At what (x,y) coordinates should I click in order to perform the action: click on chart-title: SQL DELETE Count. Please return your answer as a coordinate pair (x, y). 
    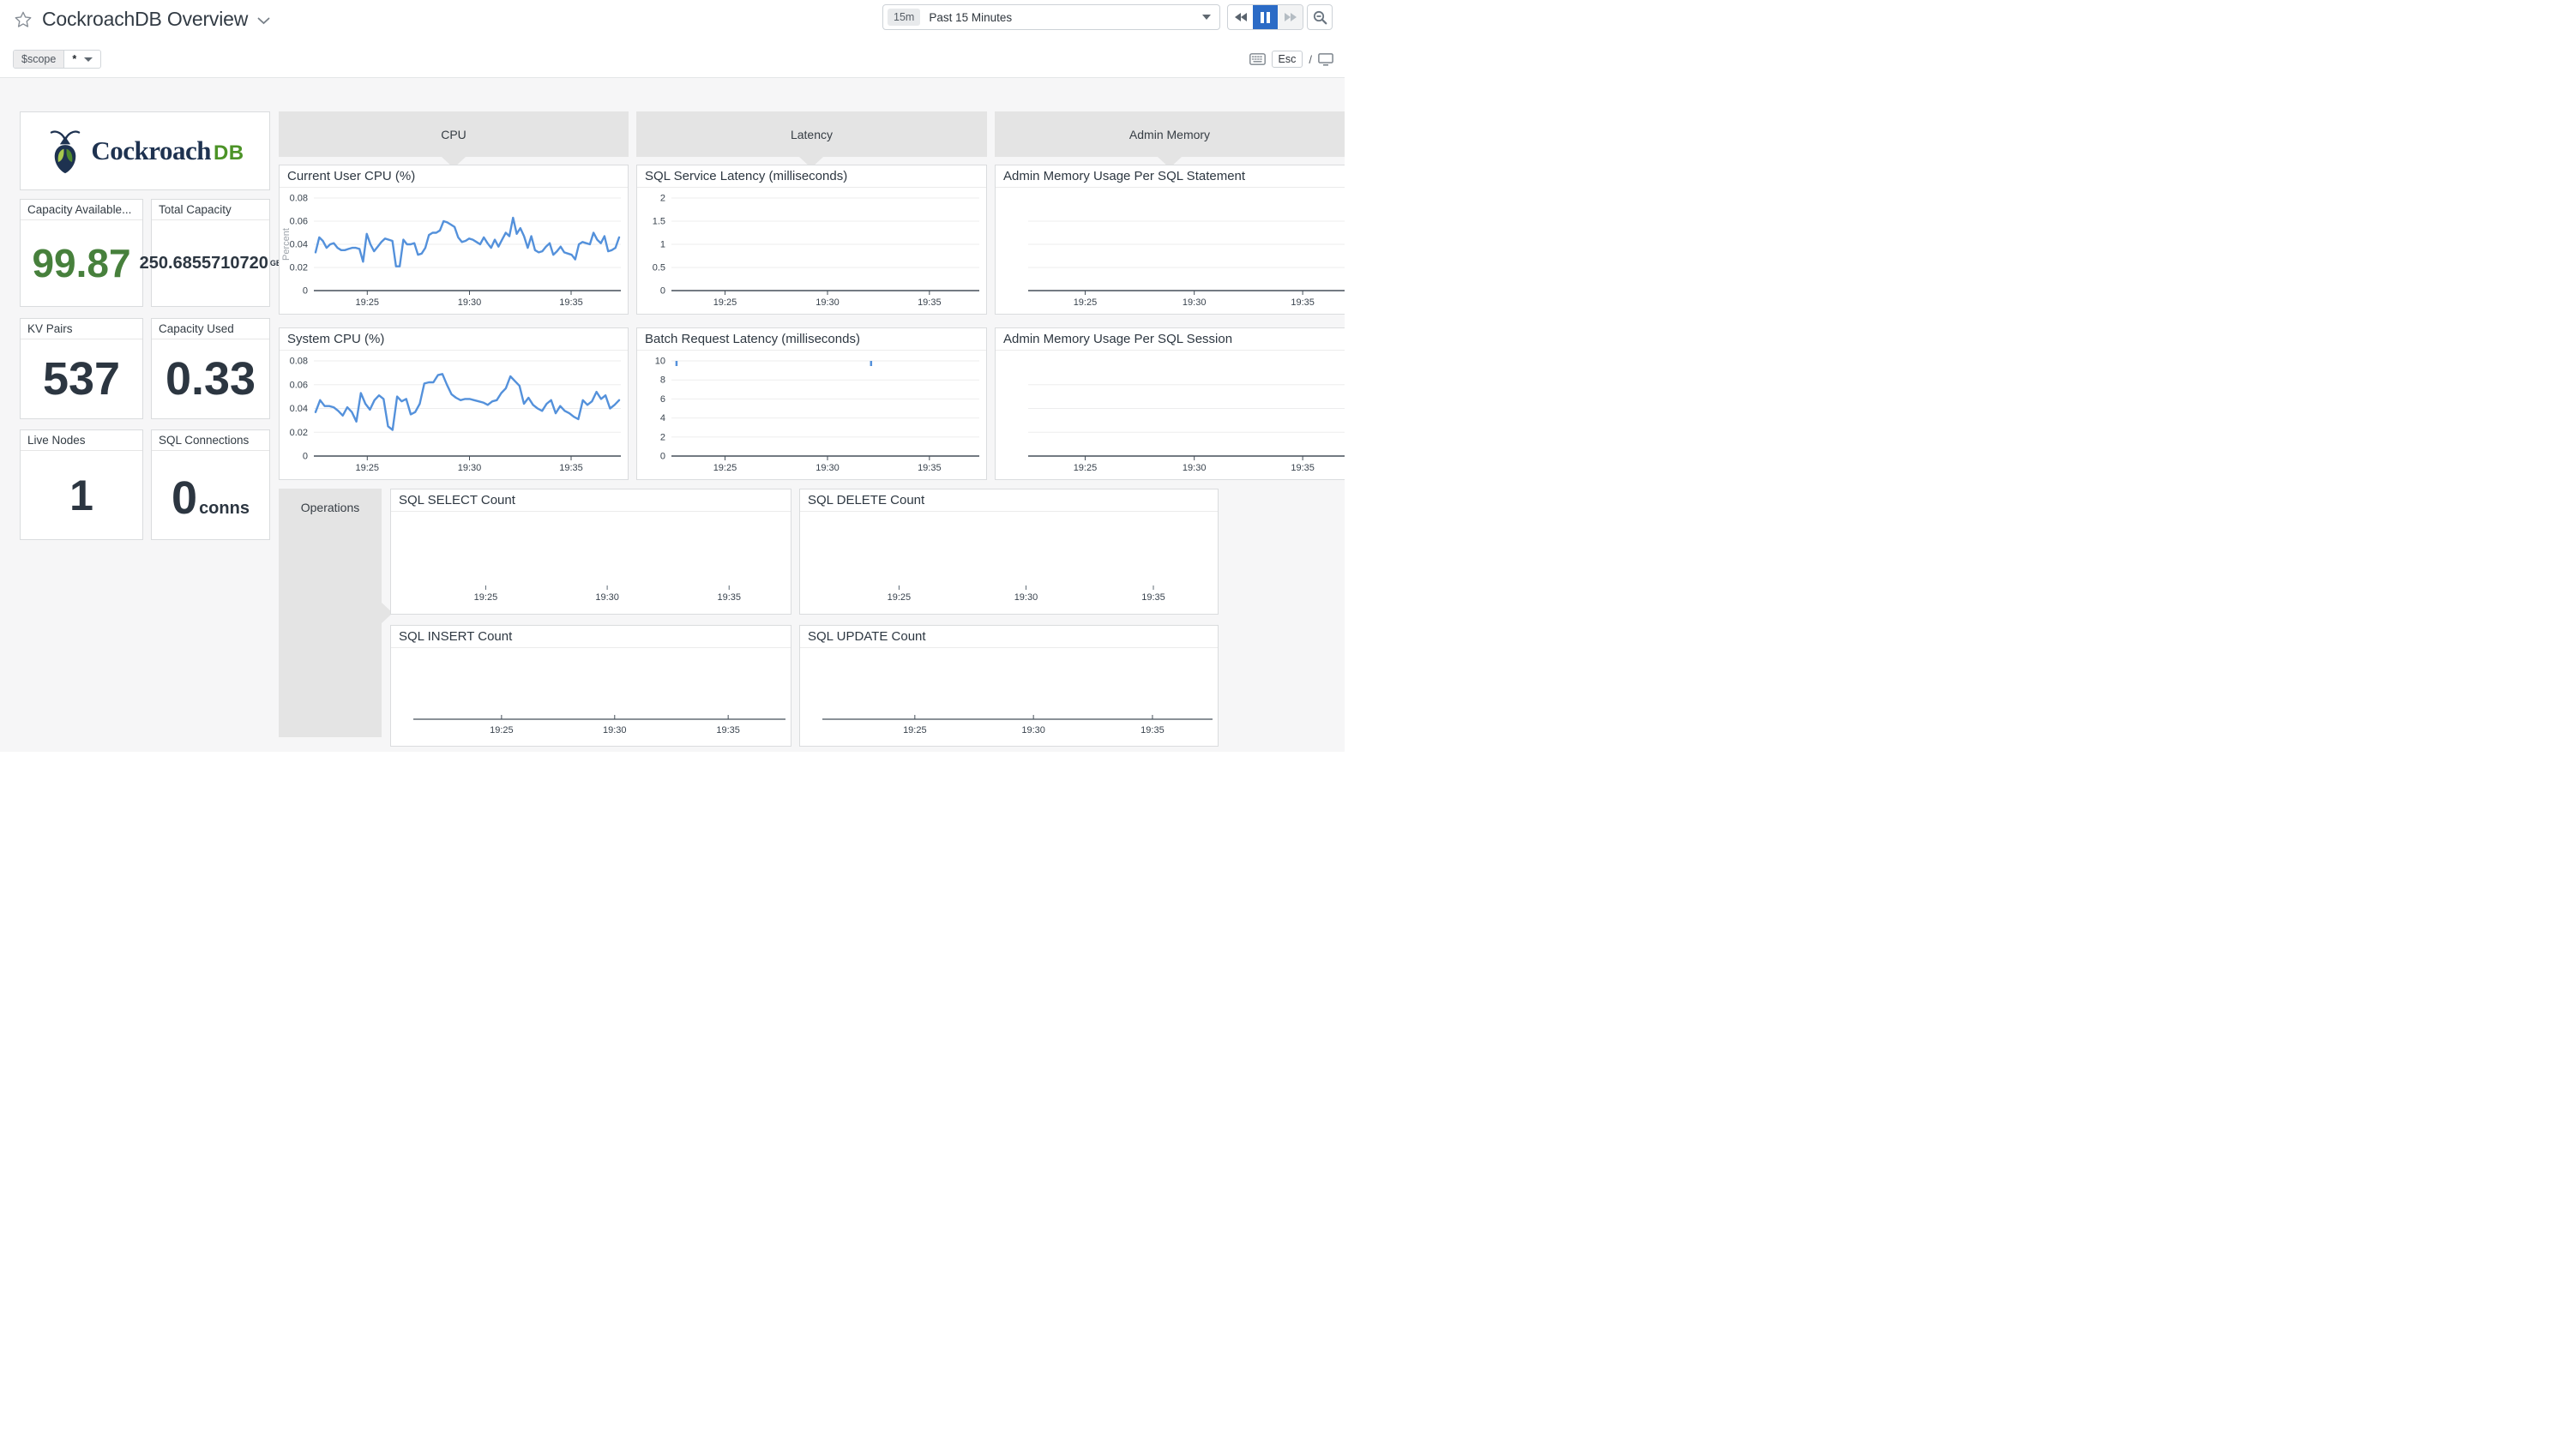
    Looking at the image, I should click on (1009, 500).